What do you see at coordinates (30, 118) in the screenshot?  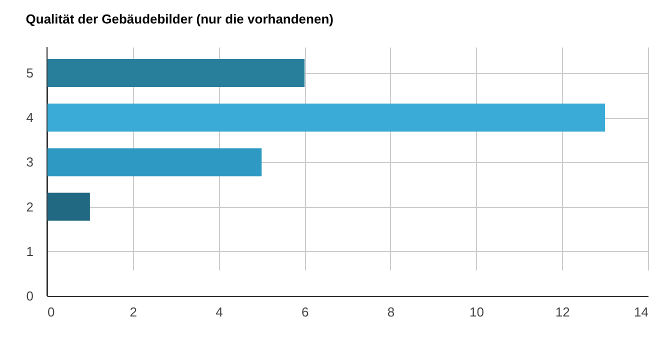 I see `y-tick-label: 4` at bounding box center [30, 118].